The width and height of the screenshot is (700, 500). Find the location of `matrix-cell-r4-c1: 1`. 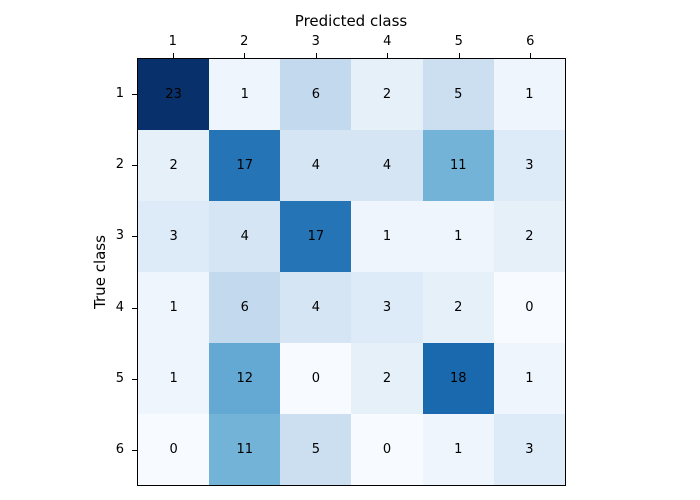

matrix-cell-r4-c1: 1 is located at coordinates (174, 307).